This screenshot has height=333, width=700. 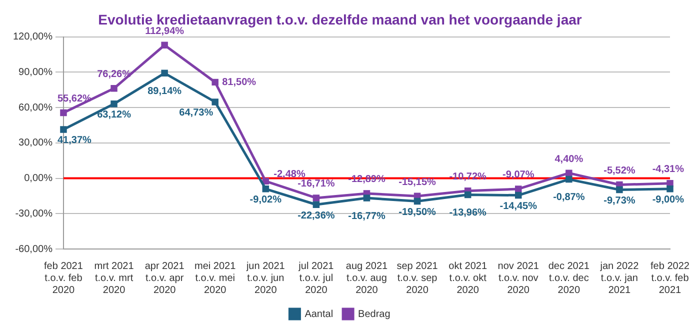 What do you see at coordinates (164, 278) in the screenshot?
I see `x-tick-label: apr 2021 t.o.v. apr 2020` at bounding box center [164, 278].